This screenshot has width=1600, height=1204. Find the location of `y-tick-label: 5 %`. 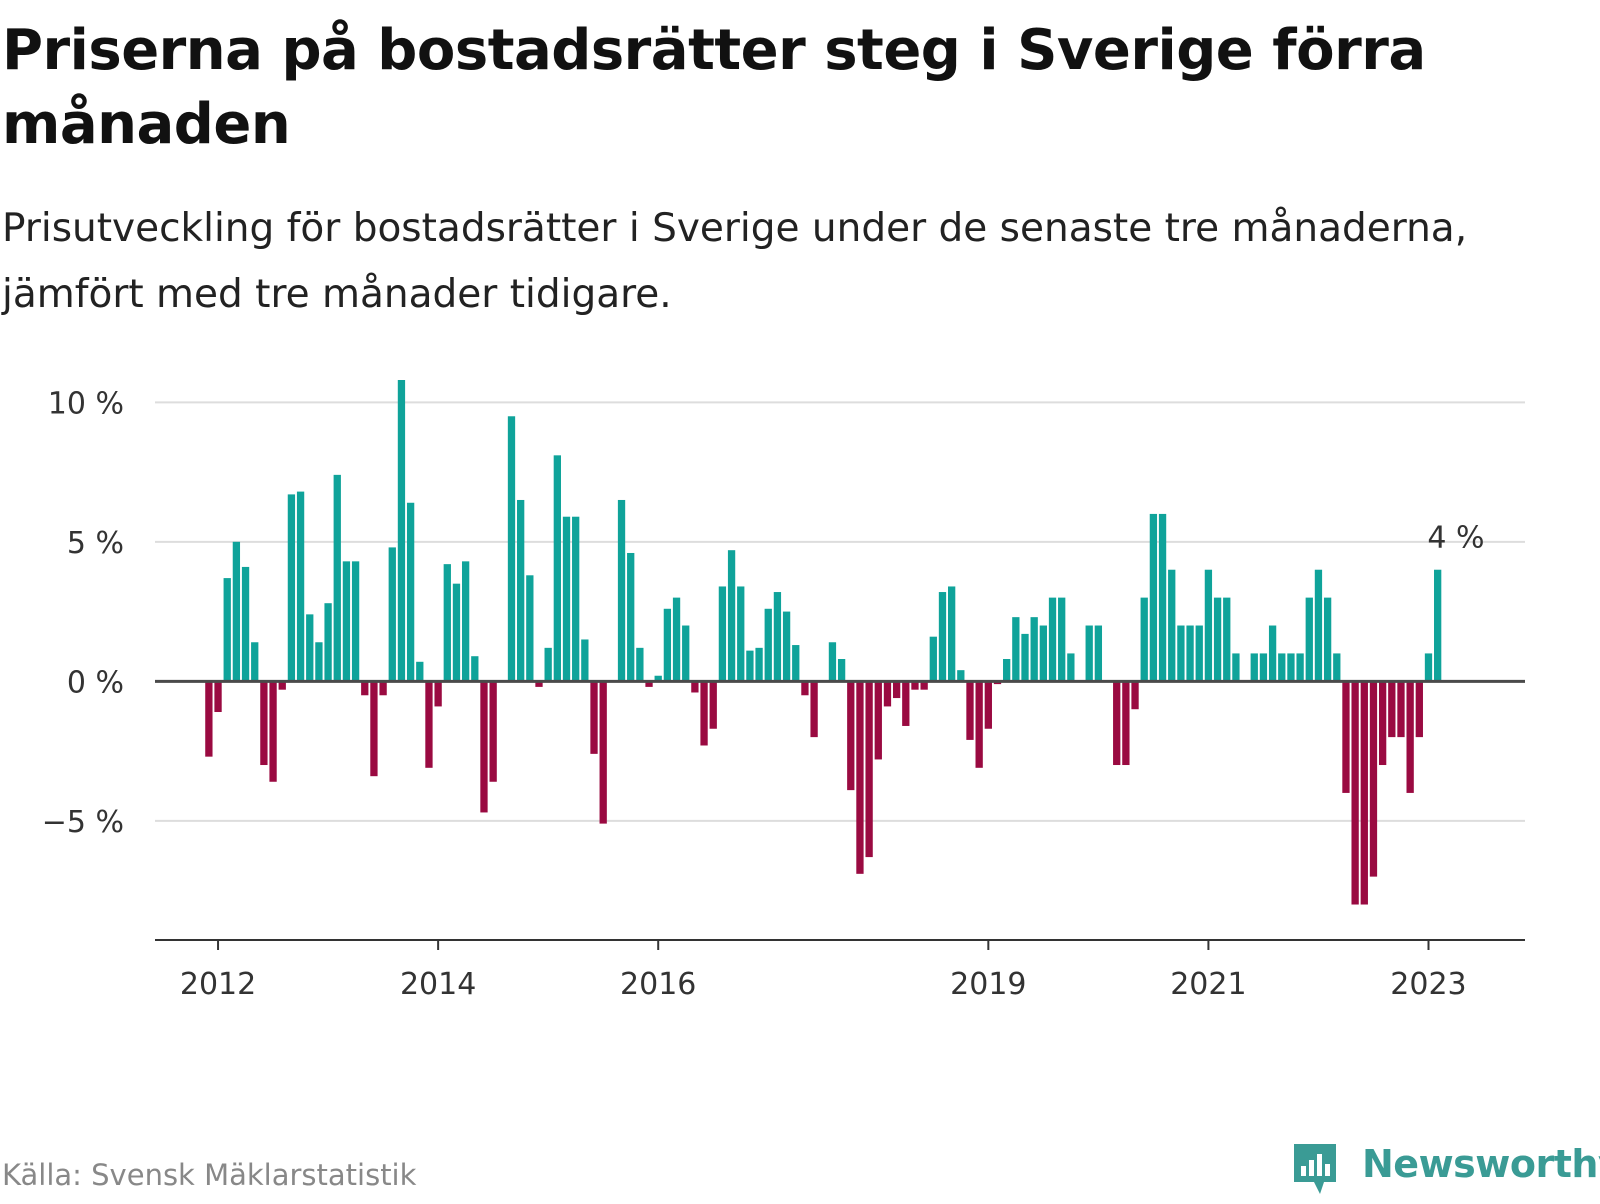

y-tick-label: 5 % is located at coordinates (95, 543).